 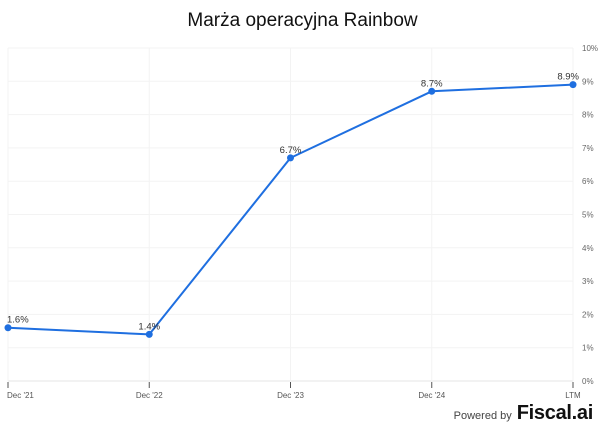 I want to click on y-tick-label: 8%, so click(x=588, y=115).